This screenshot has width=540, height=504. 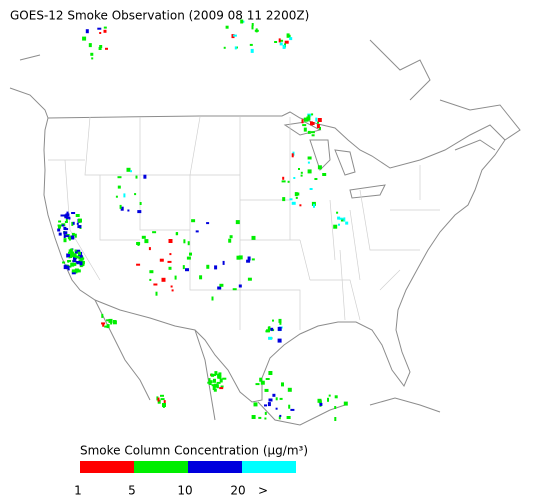 What do you see at coordinates (194, 451) in the screenshot?
I see `legend-title: Smoke Column Concentration (μg/m³)` at bounding box center [194, 451].